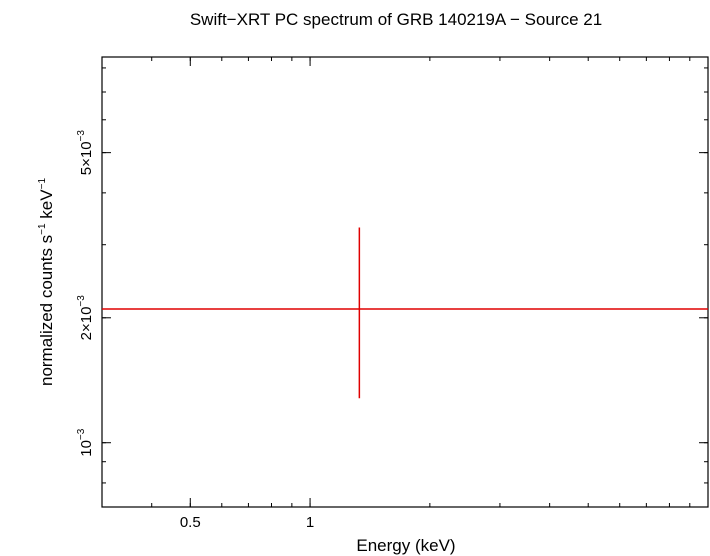  What do you see at coordinates (46, 310) in the screenshot?
I see `y-axis-label-text: normalized counts s` at bounding box center [46, 310].